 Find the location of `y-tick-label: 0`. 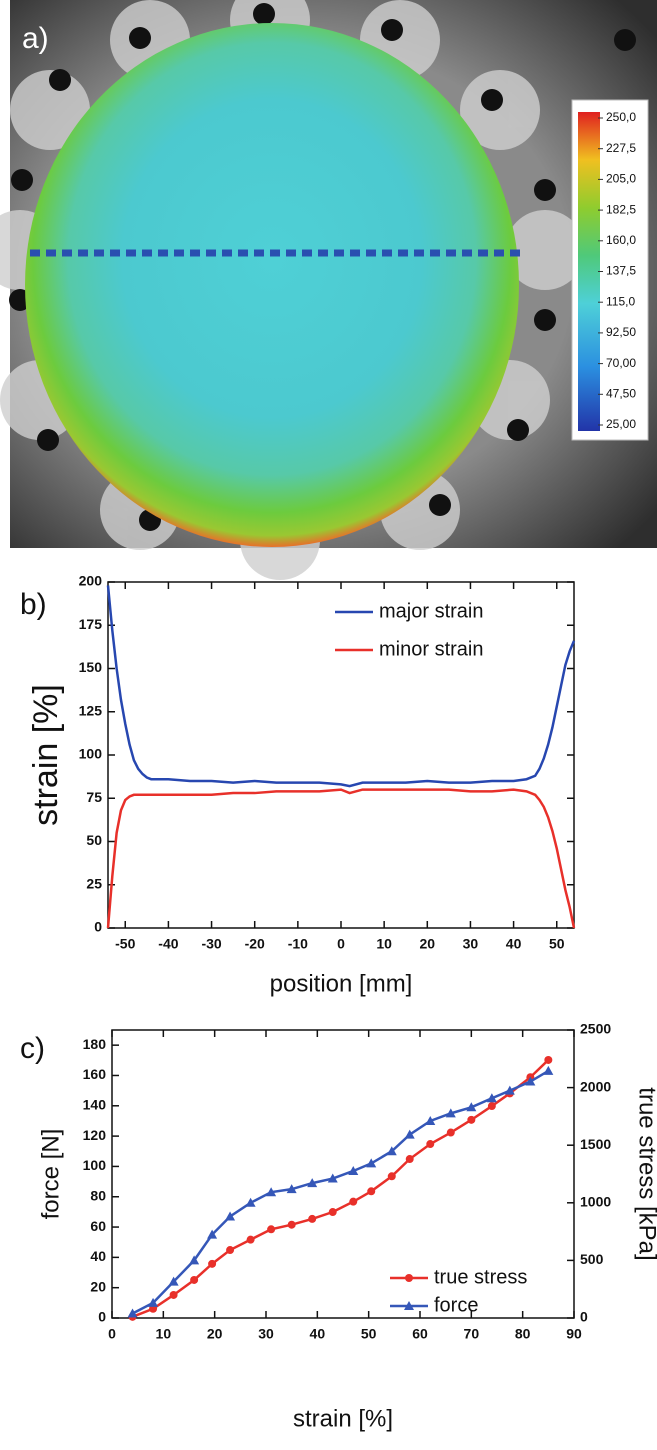

y-tick-label: 0 is located at coordinates (98, 927).